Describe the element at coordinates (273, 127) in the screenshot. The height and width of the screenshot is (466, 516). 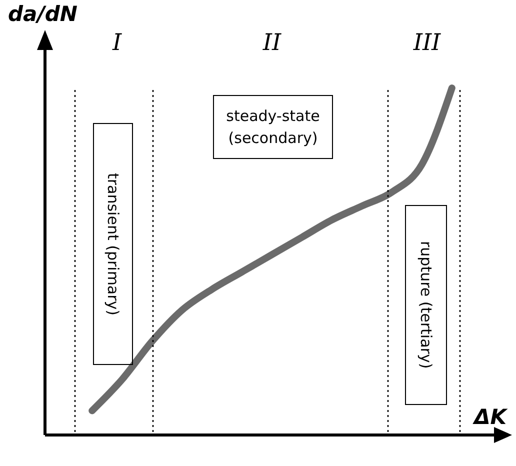
I see `annotation: steady-state (secondary)` at that location.